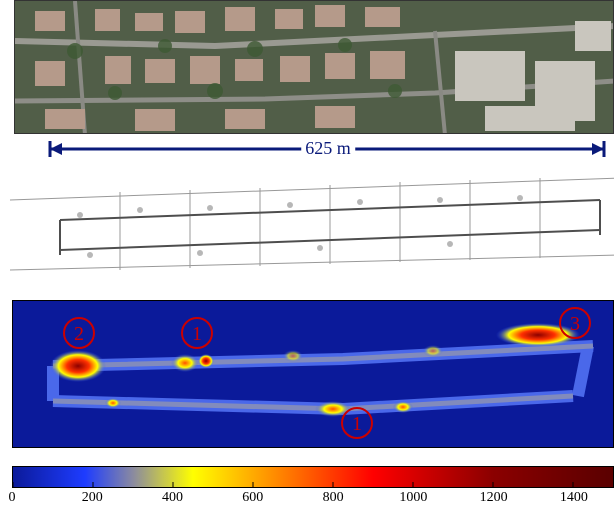 Image resolution: width=614 pixels, height=512 pixels. I want to click on marker-3: 3, so click(575, 323).